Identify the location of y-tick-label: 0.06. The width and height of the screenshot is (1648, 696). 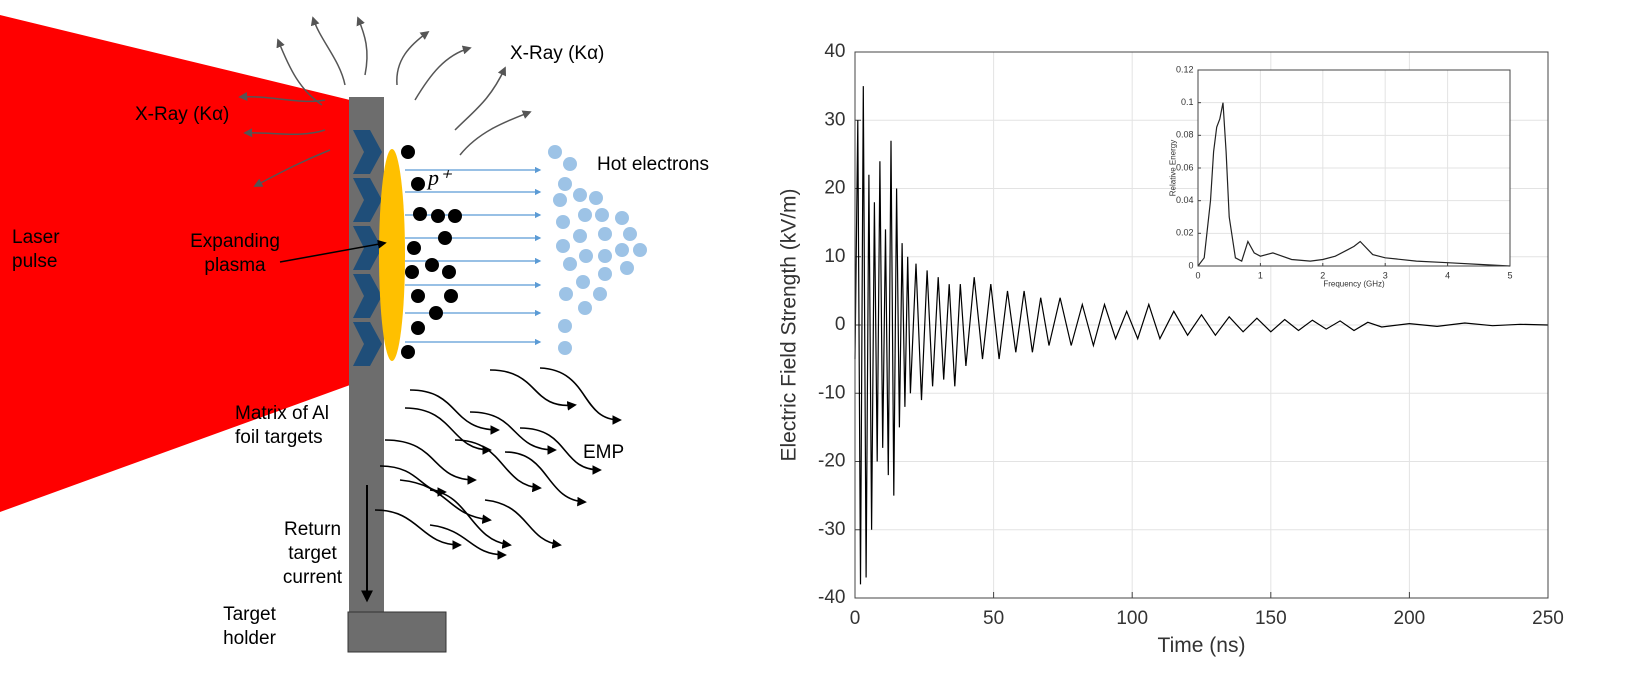
(1185, 167).